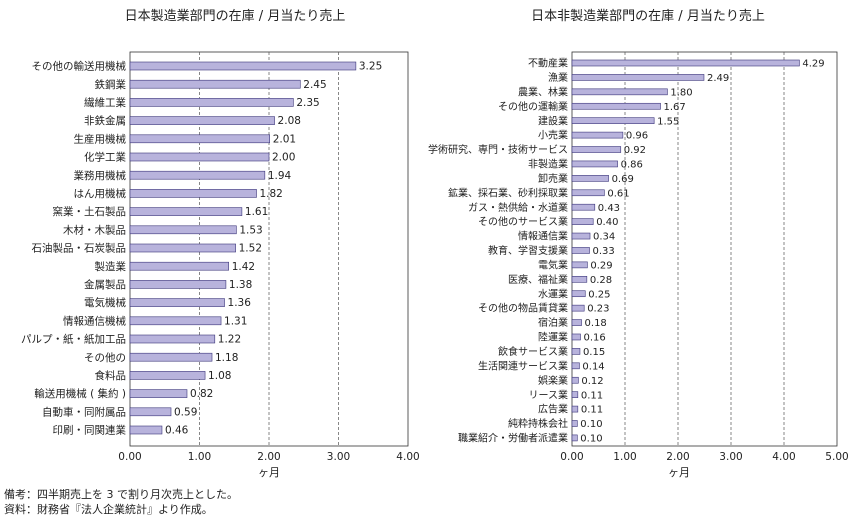 This screenshot has width=852, height=518. What do you see at coordinates (681, 92) in the screenshot?
I see `chart-2-data-label: 1.80` at bounding box center [681, 92].